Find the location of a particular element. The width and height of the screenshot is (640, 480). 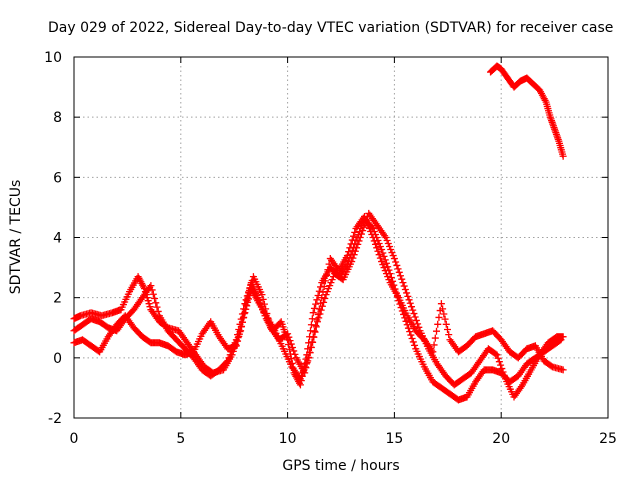

x-tick-label: 5 is located at coordinates (180, 439).